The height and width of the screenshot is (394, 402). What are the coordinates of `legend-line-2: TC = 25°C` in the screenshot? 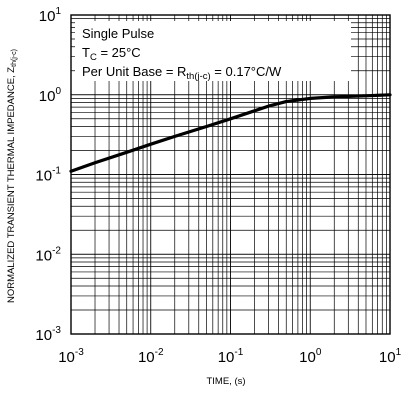 It's located at (111, 54).